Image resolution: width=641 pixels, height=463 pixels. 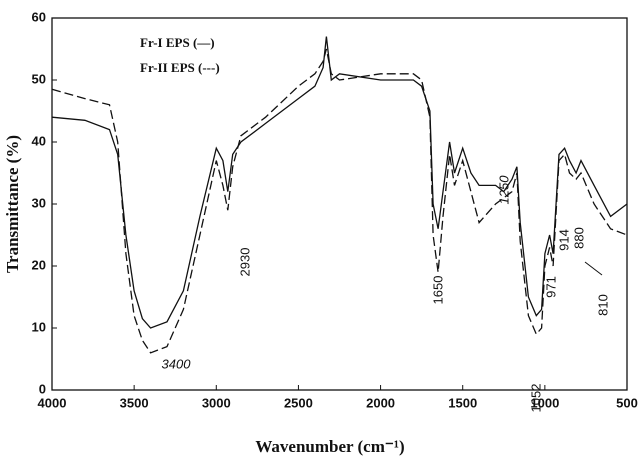 I want to click on y-tick-label: 30, so click(x=39, y=202).